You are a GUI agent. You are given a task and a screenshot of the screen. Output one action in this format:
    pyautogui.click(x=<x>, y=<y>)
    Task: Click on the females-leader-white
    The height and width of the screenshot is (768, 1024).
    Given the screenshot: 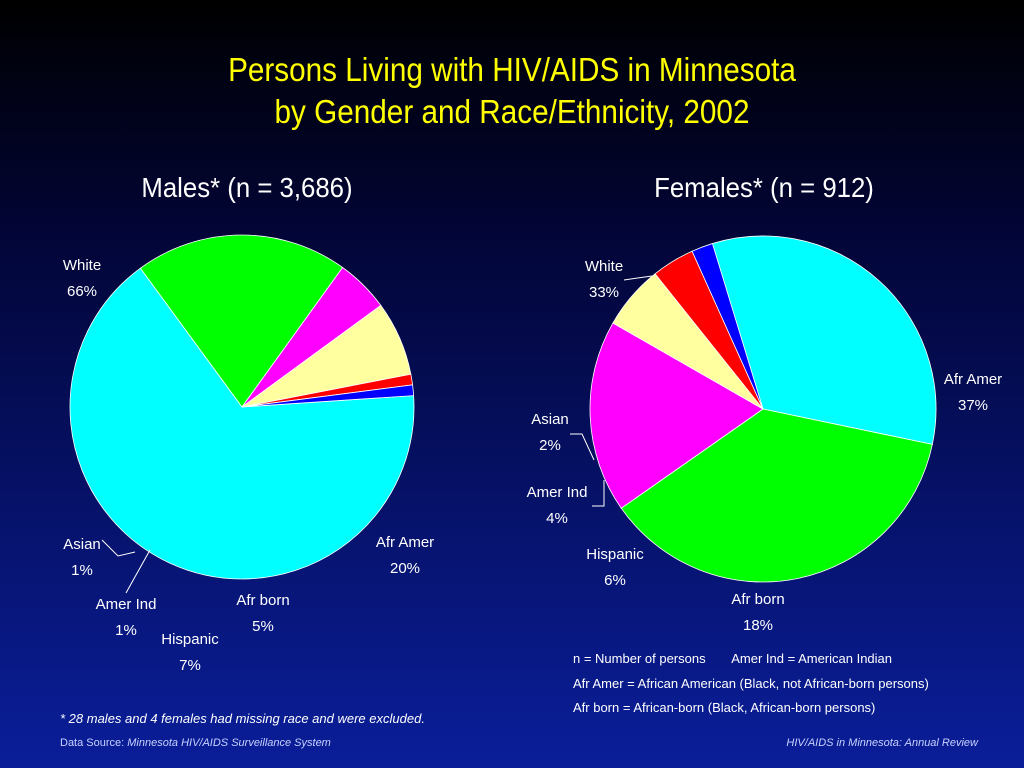 What is the action you would take?
    pyautogui.click(x=638, y=278)
    